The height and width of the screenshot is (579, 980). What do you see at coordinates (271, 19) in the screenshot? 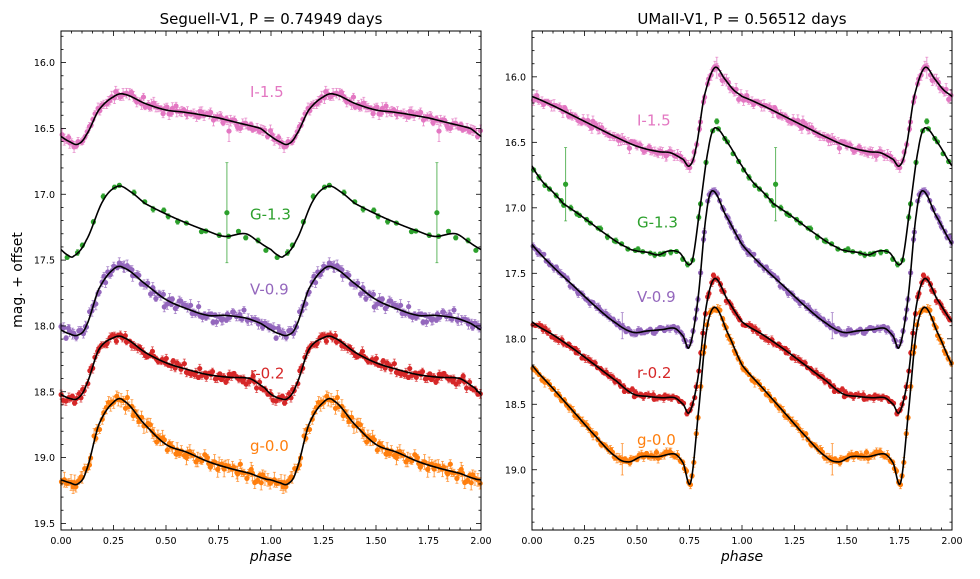
I see `panel-title: SeguelI-V1, P = 0.74949 days` at bounding box center [271, 19].